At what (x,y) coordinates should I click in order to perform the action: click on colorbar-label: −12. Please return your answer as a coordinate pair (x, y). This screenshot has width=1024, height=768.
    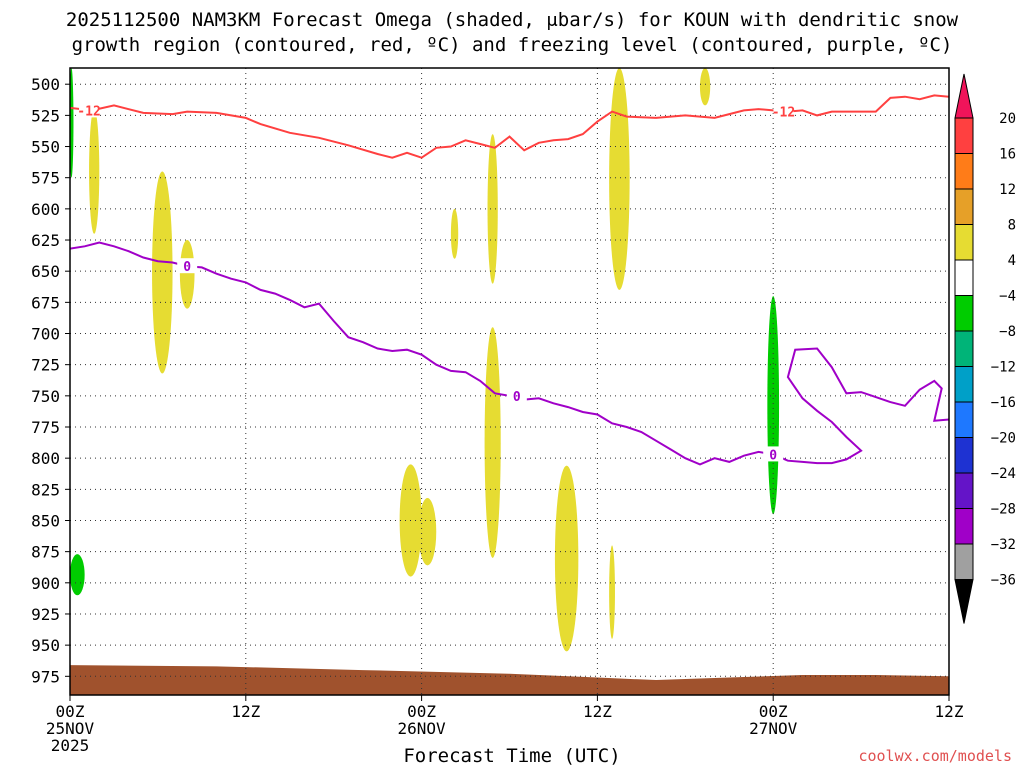
    Looking at the image, I should click on (1003, 368).